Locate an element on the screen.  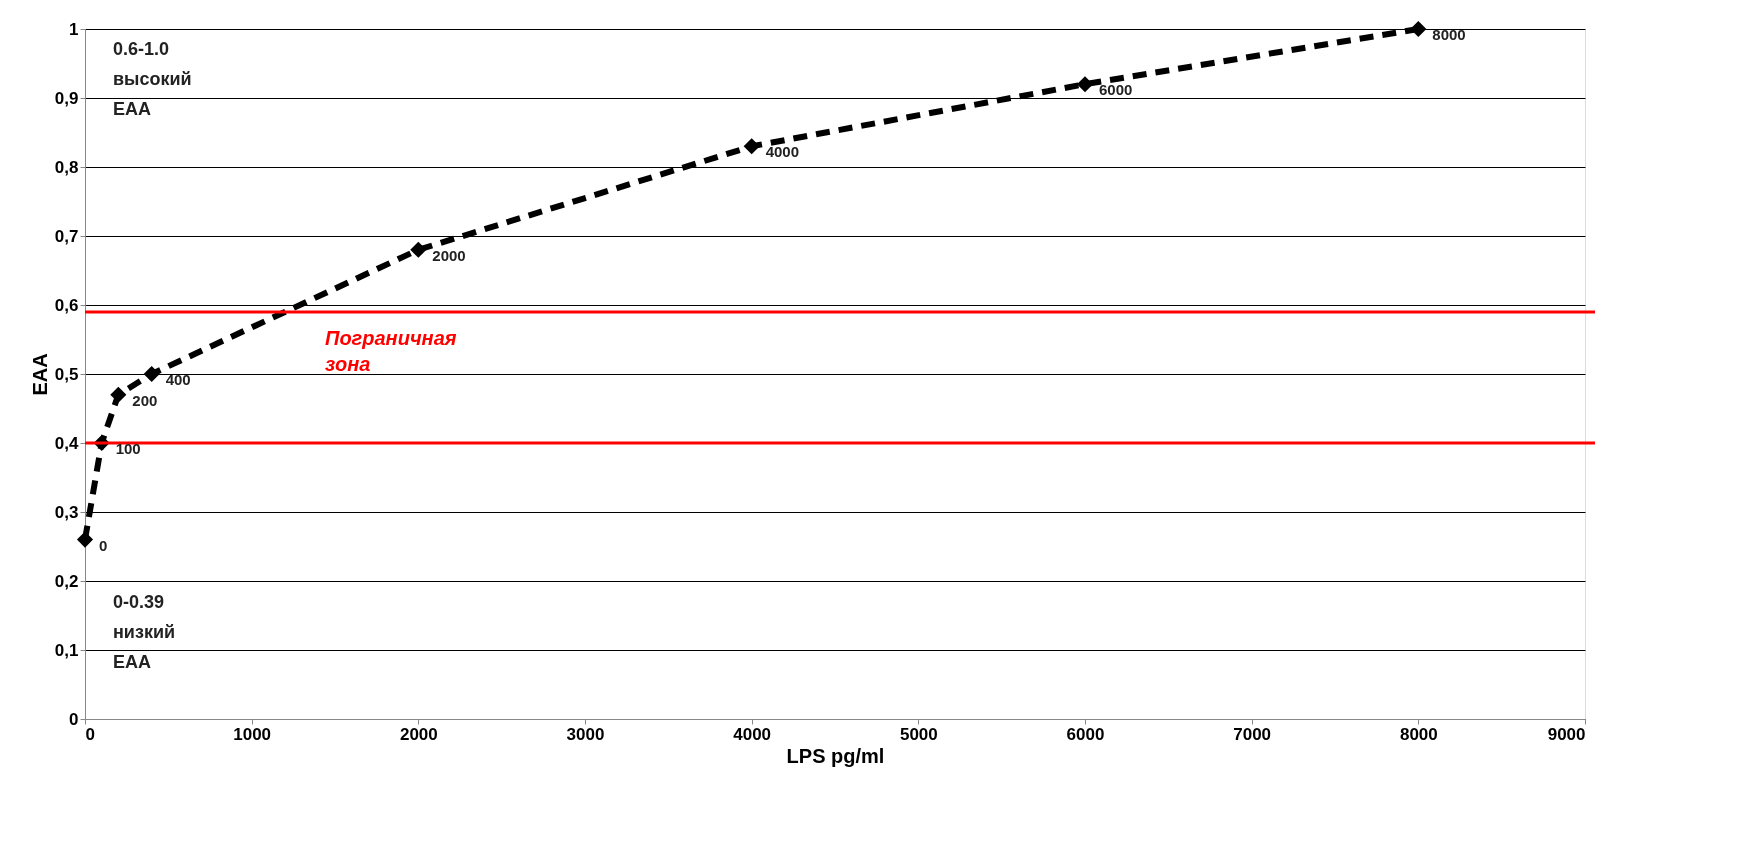
y-tick-label: 0,3 is located at coordinates (66, 512).